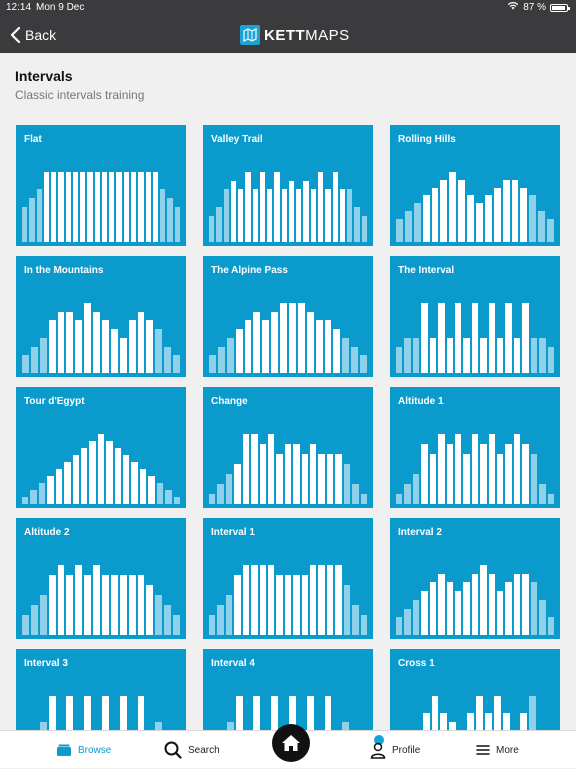  What do you see at coordinates (497, 750) in the screenshot?
I see `tab-more: More` at bounding box center [497, 750].